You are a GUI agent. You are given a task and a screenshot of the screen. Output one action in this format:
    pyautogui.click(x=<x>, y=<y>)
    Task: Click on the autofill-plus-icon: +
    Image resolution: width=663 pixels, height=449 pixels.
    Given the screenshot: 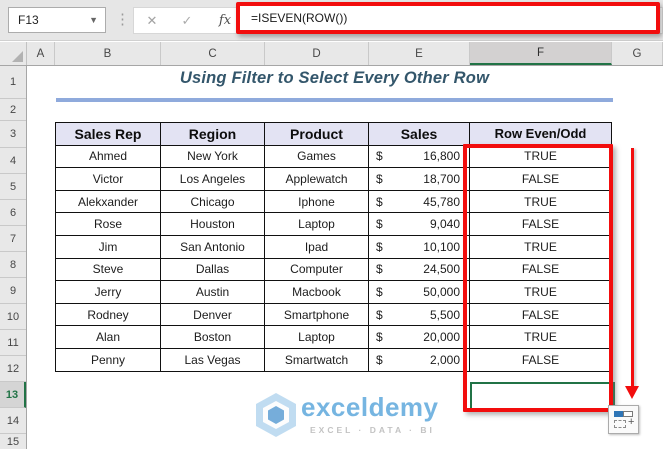 What is the action you would take?
    pyautogui.click(x=631, y=422)
    